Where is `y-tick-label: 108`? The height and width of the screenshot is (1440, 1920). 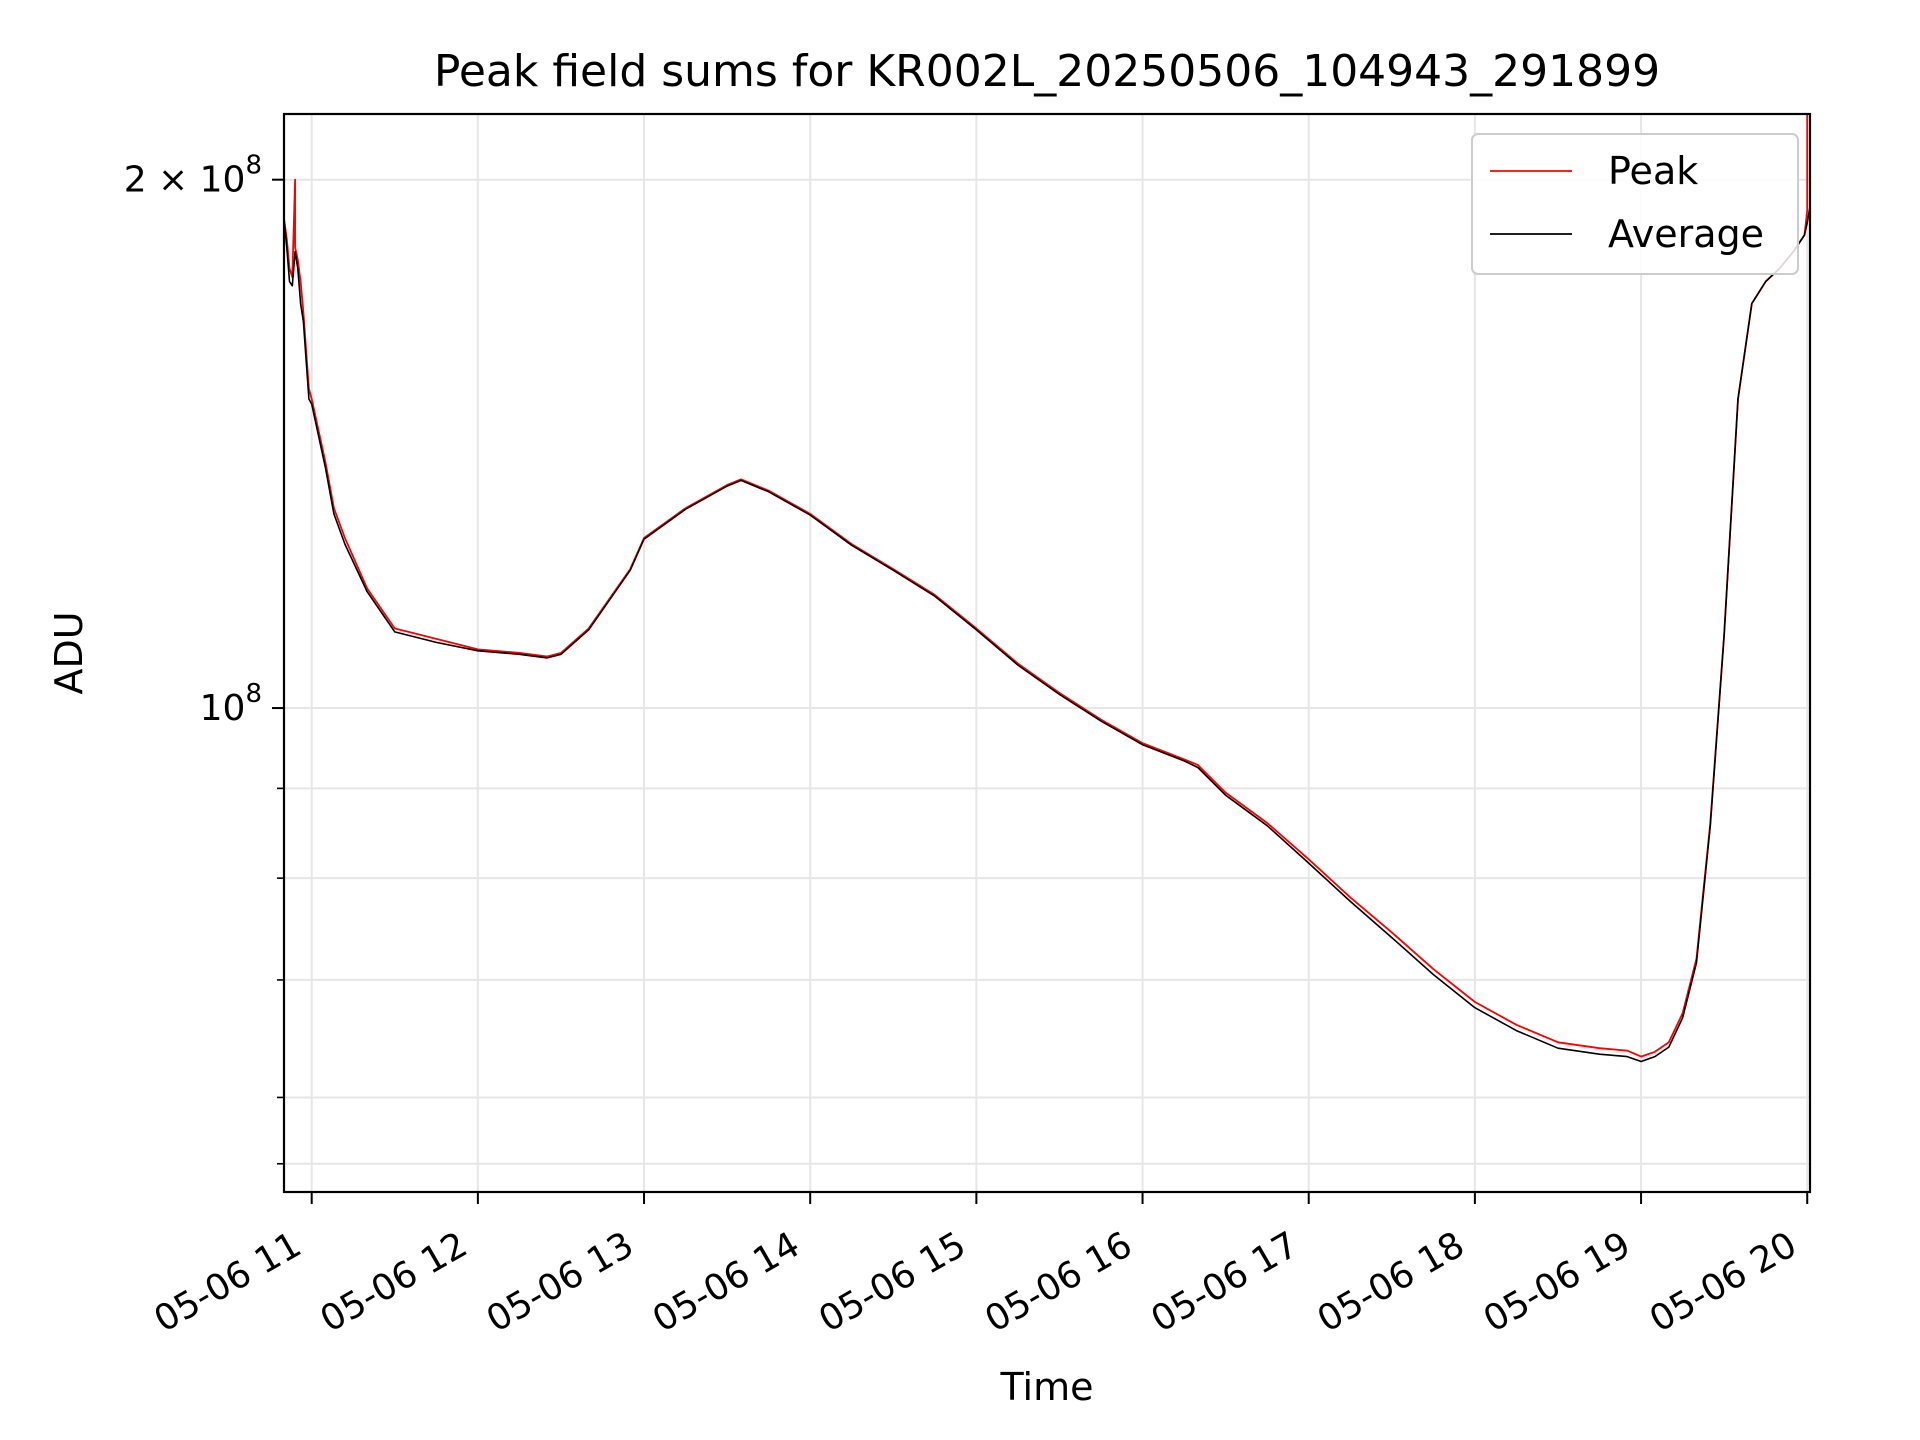
y-tick-label: 108 is located at coordinates (231, 704).